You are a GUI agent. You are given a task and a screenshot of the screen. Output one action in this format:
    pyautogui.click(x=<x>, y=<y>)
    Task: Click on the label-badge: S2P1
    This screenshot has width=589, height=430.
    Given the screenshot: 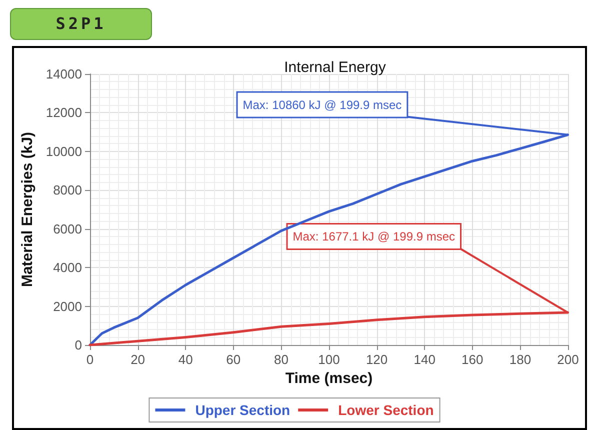 What is the action you would take?
    pyautogui.click(x=81, y=24)
    